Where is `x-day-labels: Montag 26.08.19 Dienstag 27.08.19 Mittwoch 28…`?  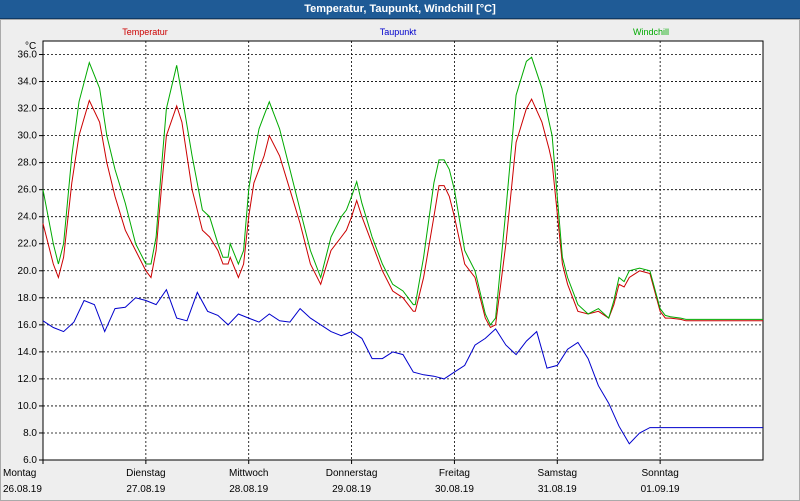
x-day-labels: Montag 26.08.19 Dienstag 27.08.19 Mittwoch 28… is located at coordinates (341, 477).